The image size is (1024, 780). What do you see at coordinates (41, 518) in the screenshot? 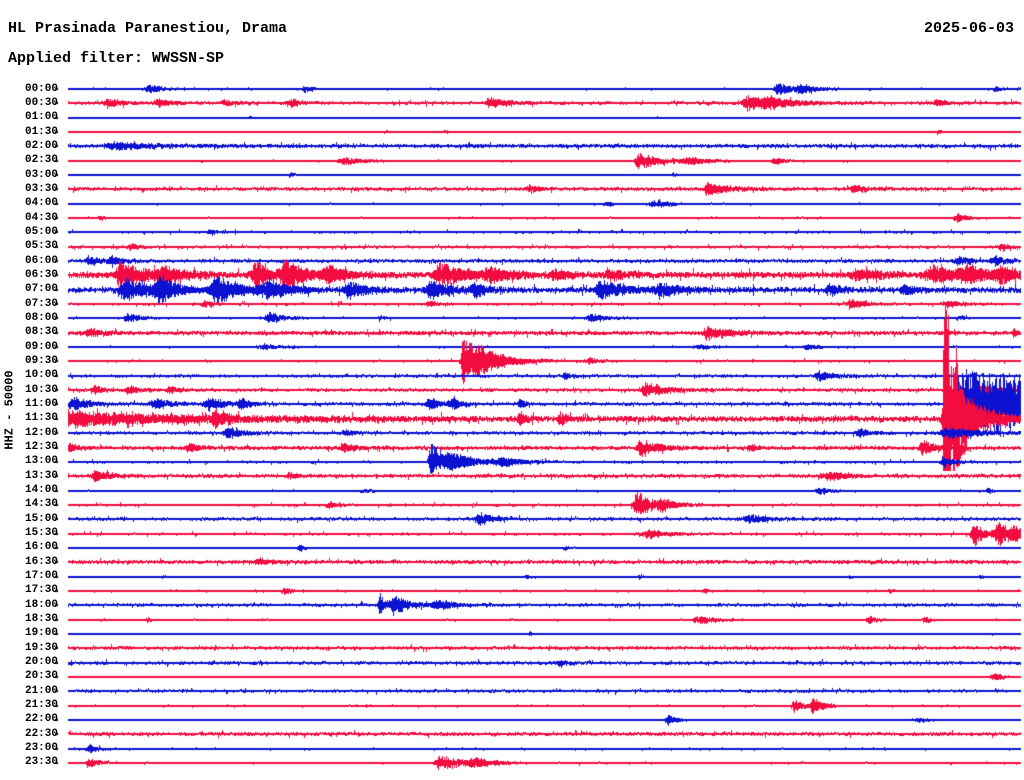
I see `row-time-label: 15:00` at bounding box center [41, 518].